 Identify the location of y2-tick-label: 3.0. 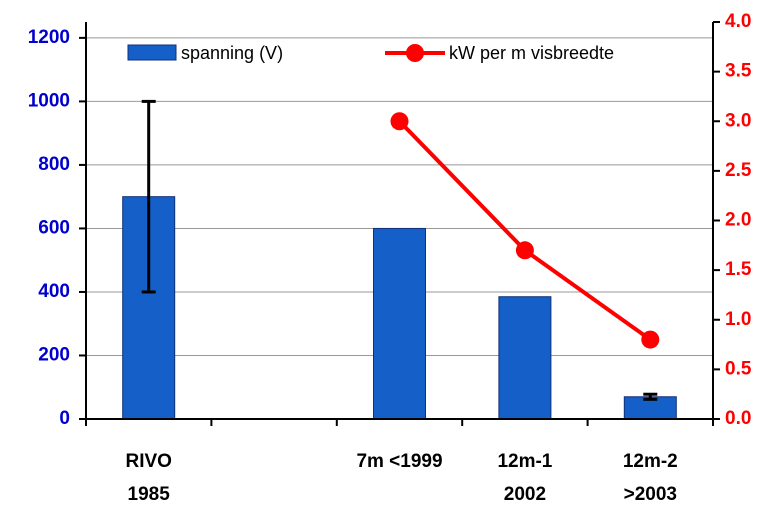
(738, 120).